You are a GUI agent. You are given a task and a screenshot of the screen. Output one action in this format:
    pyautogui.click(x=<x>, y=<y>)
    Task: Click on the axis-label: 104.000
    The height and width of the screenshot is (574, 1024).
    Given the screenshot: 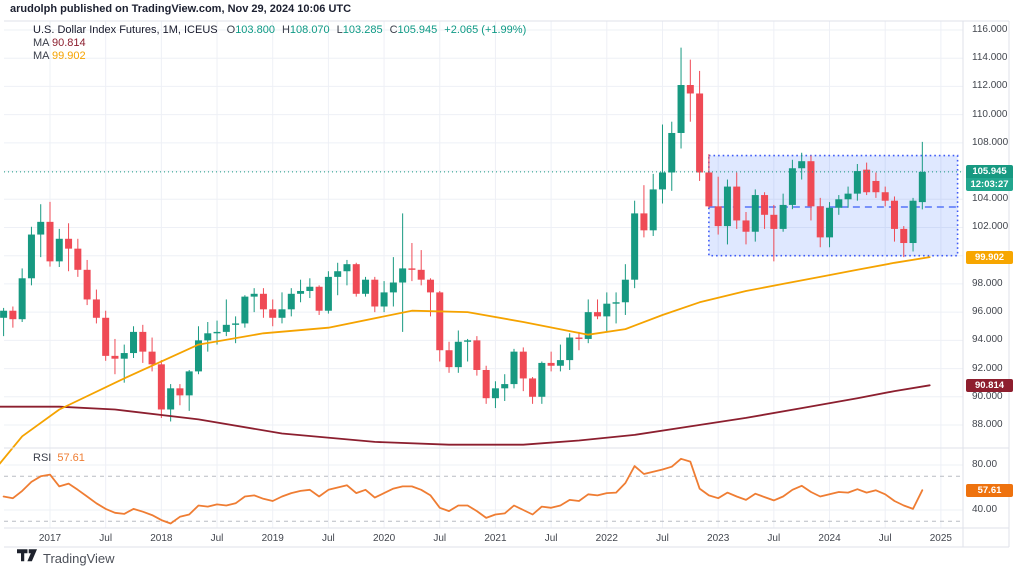 What is the action you would take?
    pyautogui.click(x=990, y=199)
    